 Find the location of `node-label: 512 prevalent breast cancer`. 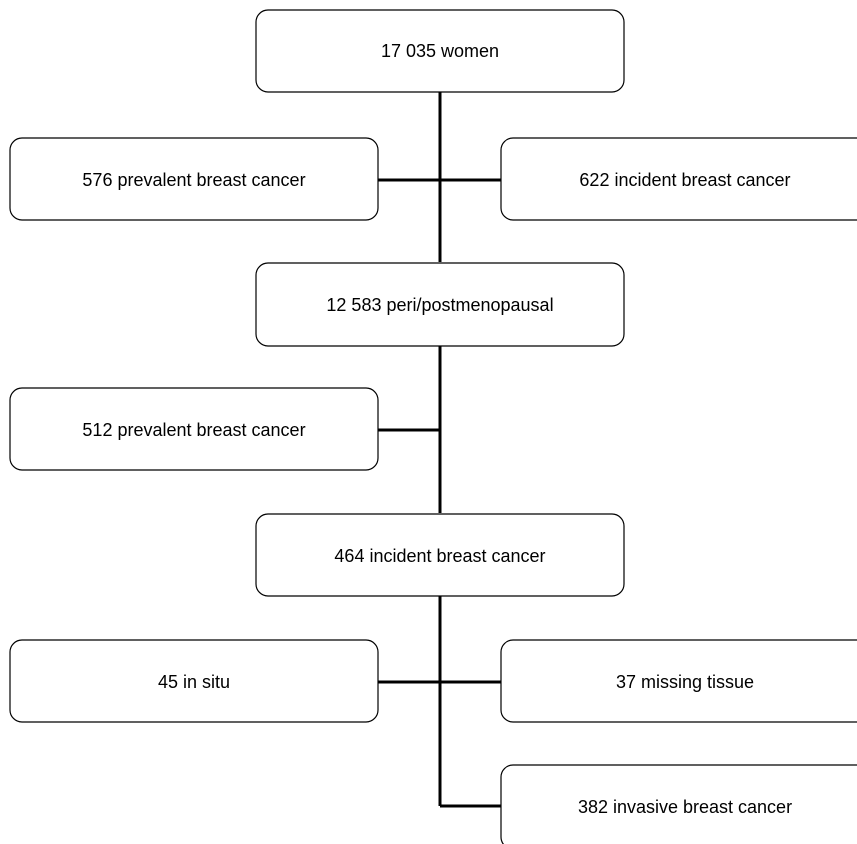

node-label: 512 prevalent breast cancer is located at coordinates (193, 430).